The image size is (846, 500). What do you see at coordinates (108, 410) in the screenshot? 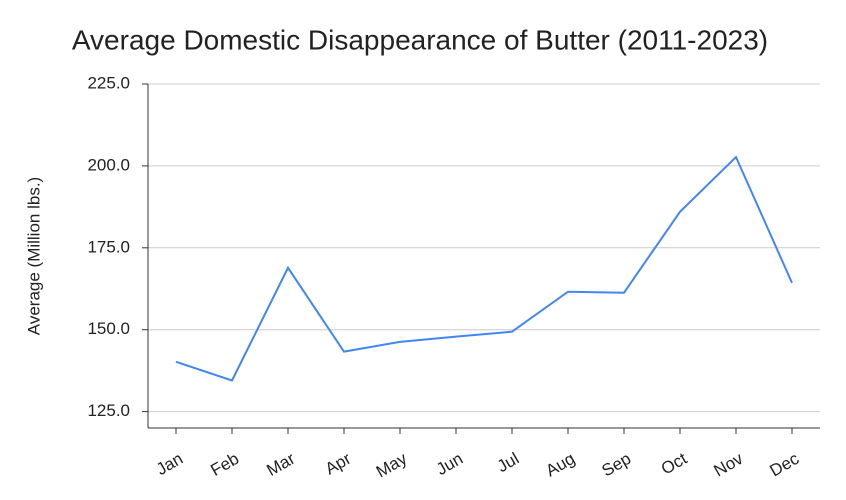
I see `y-tick-label: 125.0` at bounding box center [108, 410].